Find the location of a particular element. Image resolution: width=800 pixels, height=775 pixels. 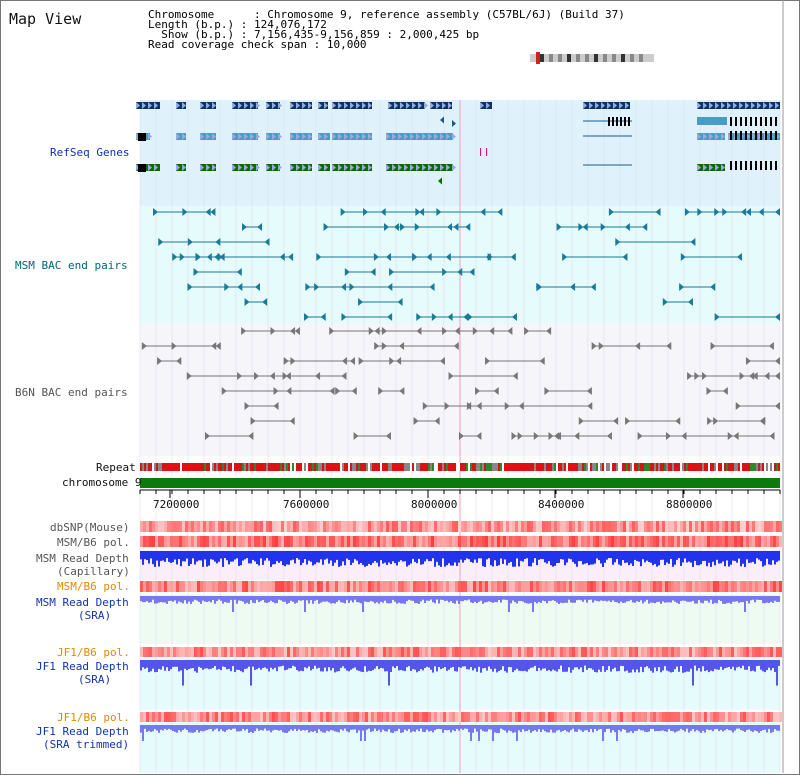

exon is located at coordinates (756, 121).